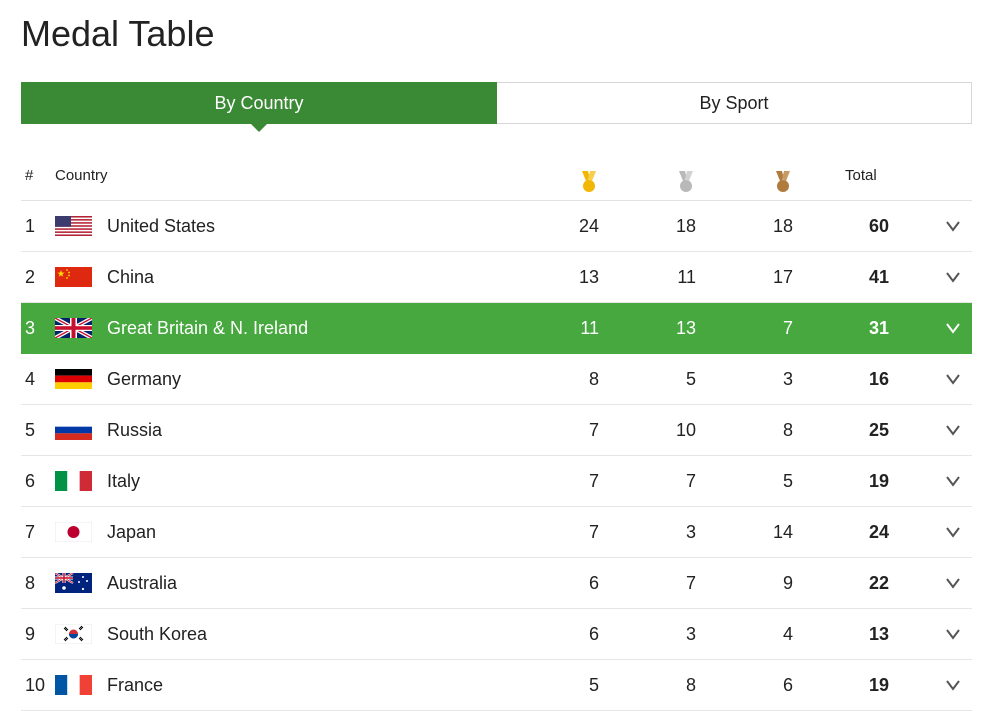  I want to click on total-count: 22, so click(878, 583).